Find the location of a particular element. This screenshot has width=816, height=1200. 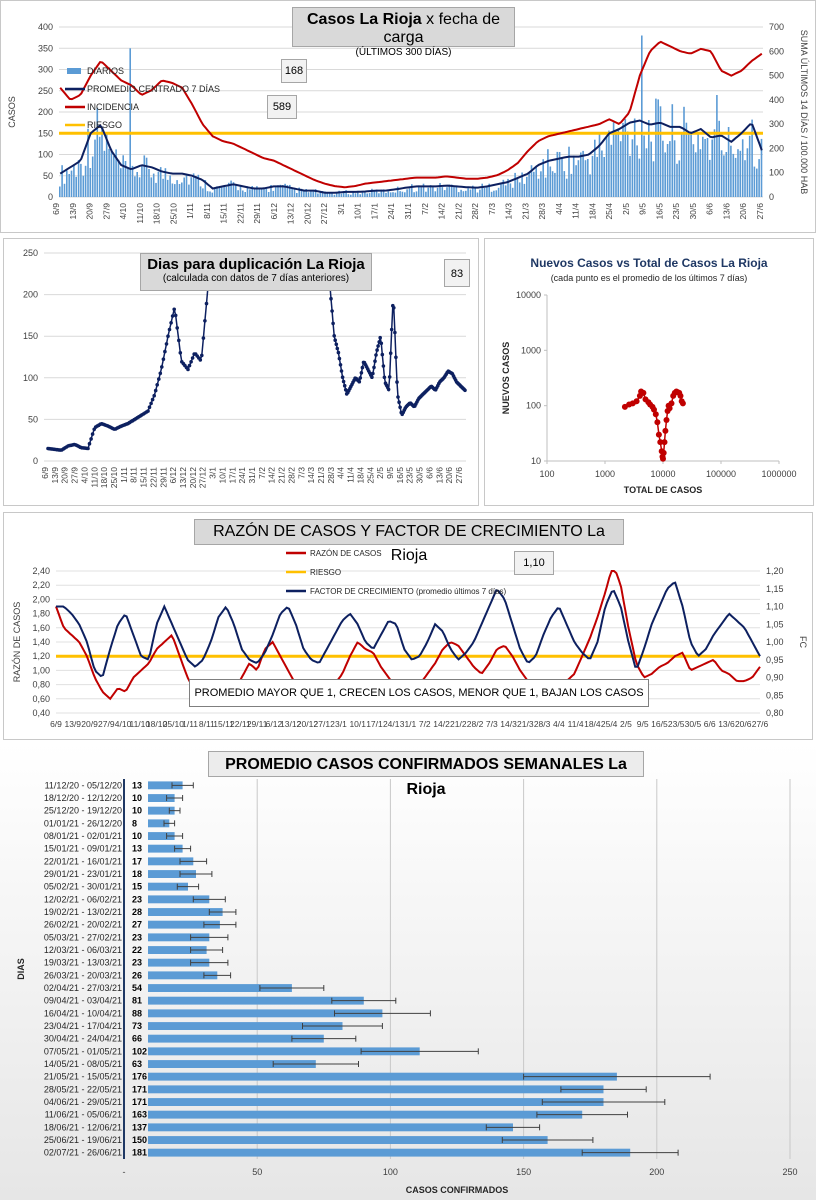

x-tick-label: 11/4 is located at coordinates (351, 475).